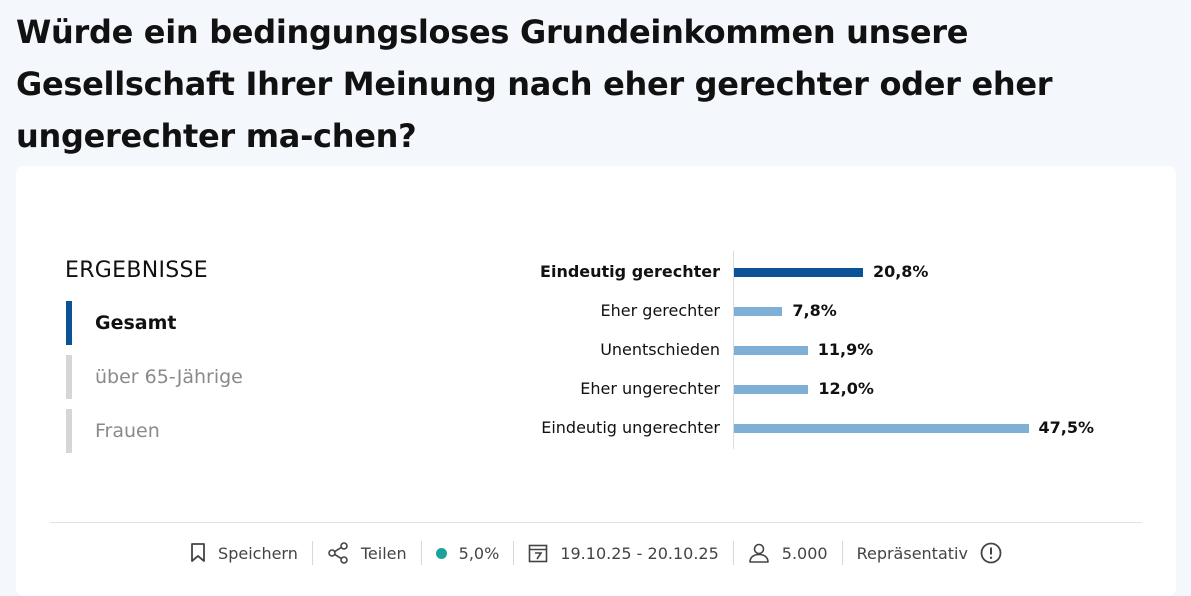 The width and height of the screenshot is (1191, 596). What do you see at coordinates (804, 553) in the screenshot?
I see `sample-size-value: 5.000` at bounding box center [804, 553].